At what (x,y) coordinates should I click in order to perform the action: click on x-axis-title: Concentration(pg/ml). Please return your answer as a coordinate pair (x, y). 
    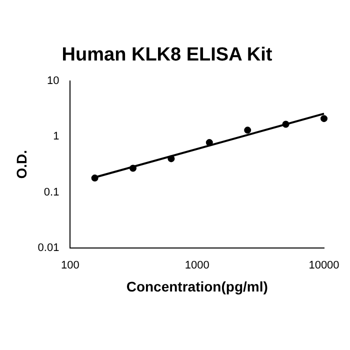
    Looking at the image, I should click on (197, 286).